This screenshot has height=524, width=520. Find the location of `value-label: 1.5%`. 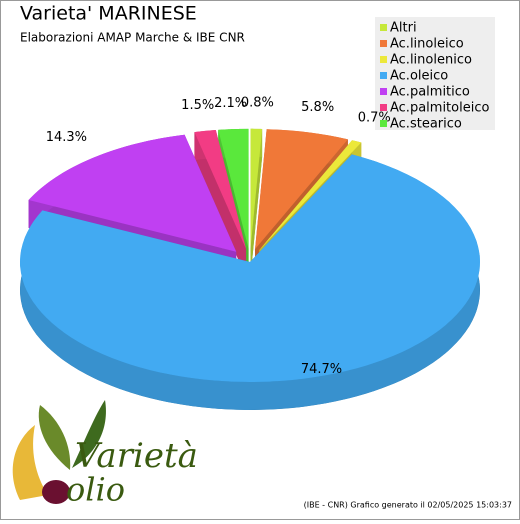

value-label: 1.5% is located at coordinates (197, 105).